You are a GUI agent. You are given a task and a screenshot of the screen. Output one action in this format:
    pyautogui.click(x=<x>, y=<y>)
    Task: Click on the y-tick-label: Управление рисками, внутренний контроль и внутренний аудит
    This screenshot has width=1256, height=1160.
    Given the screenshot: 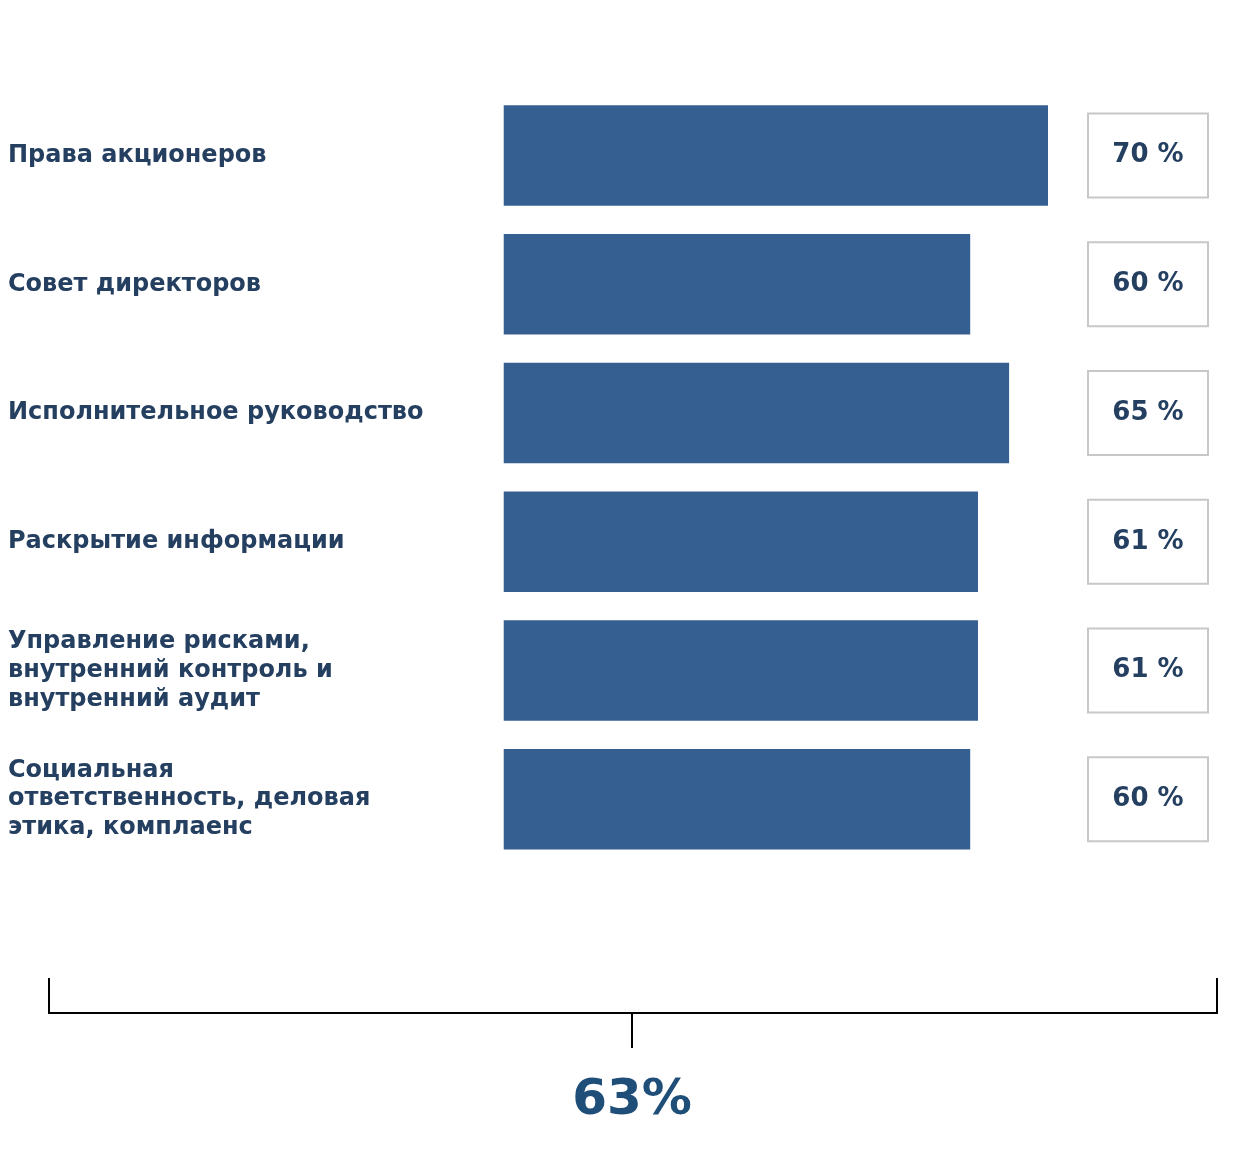 What is the action you would take?
    pyautogui.click(x=170, y=668)
    